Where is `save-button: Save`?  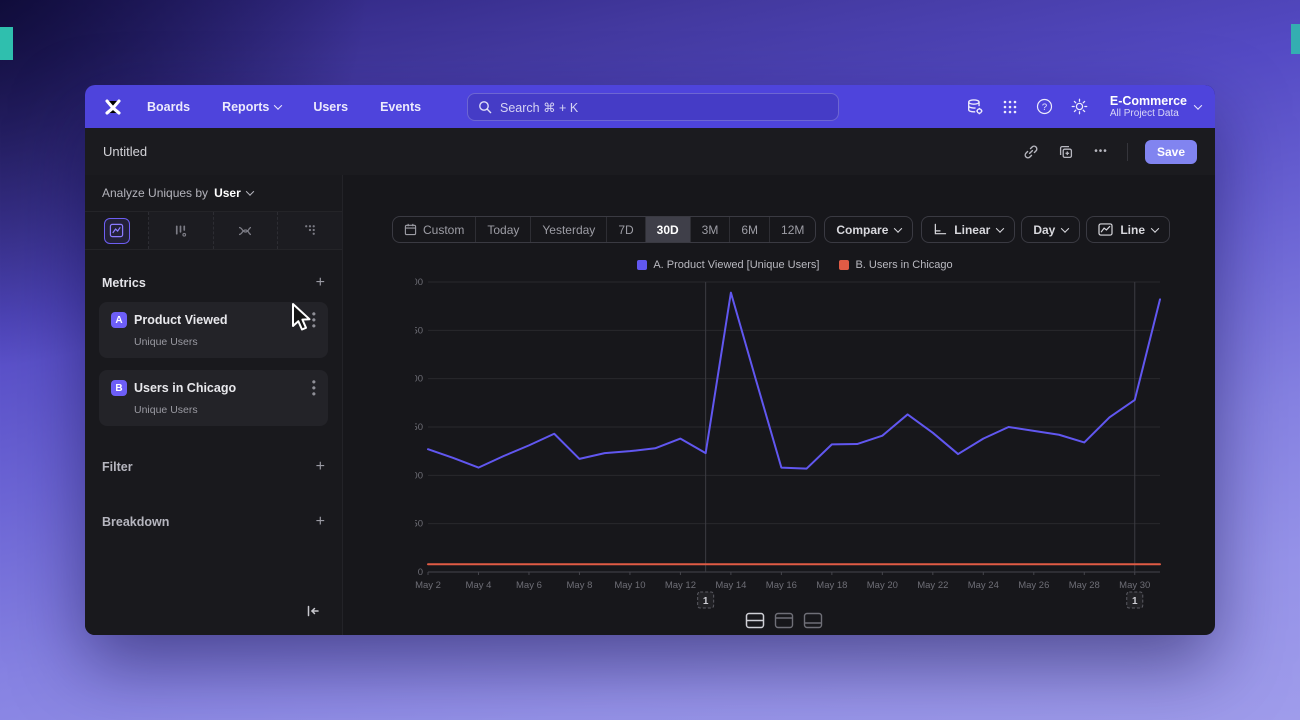 save-button: Save is located at coordinates (1170, 151).